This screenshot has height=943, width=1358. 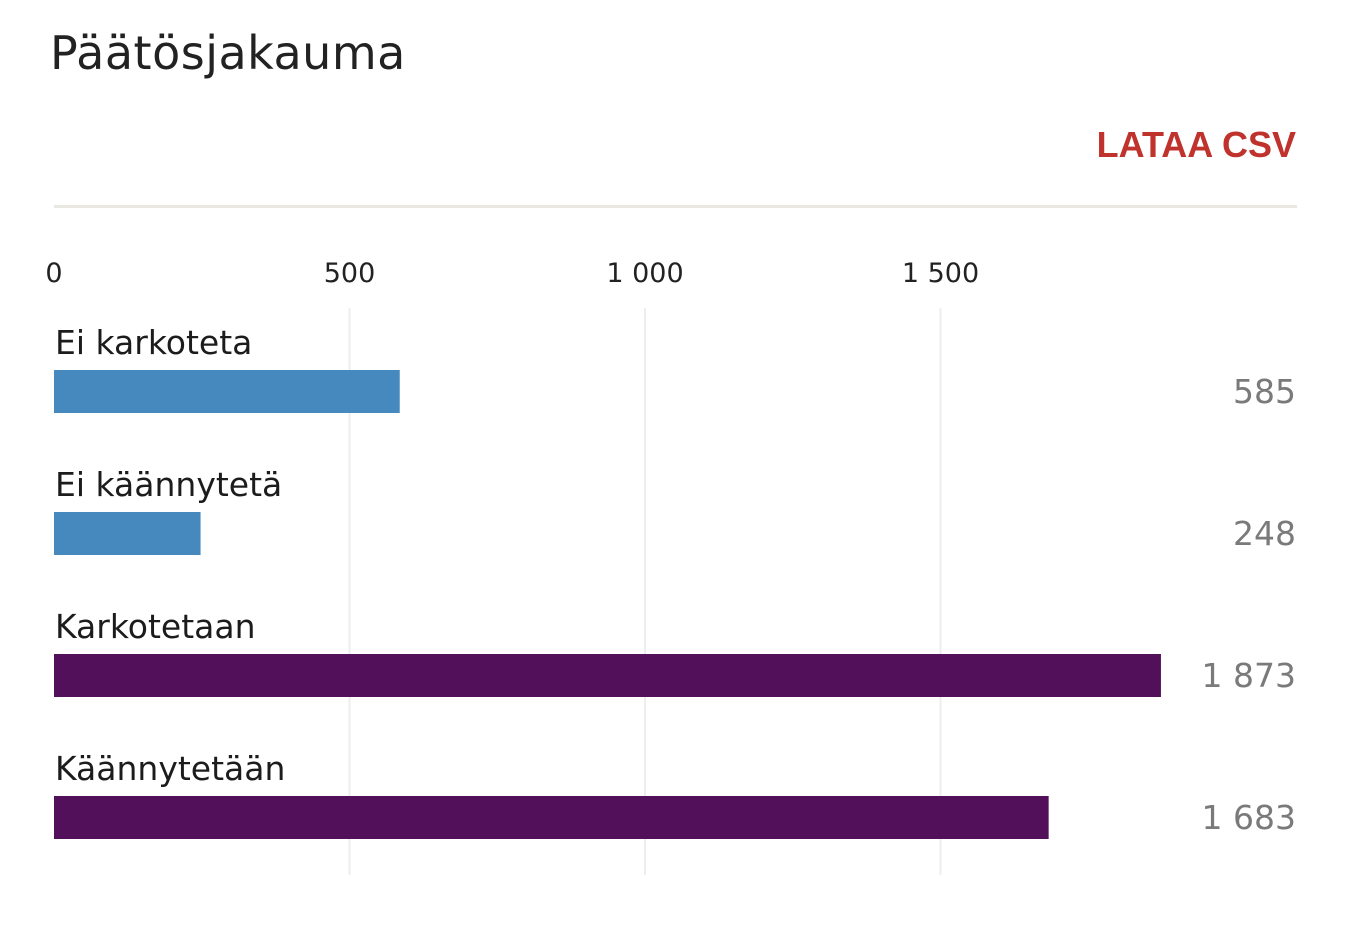 I want to click on category-label: Käännytetään, so click(x=170, y=768).